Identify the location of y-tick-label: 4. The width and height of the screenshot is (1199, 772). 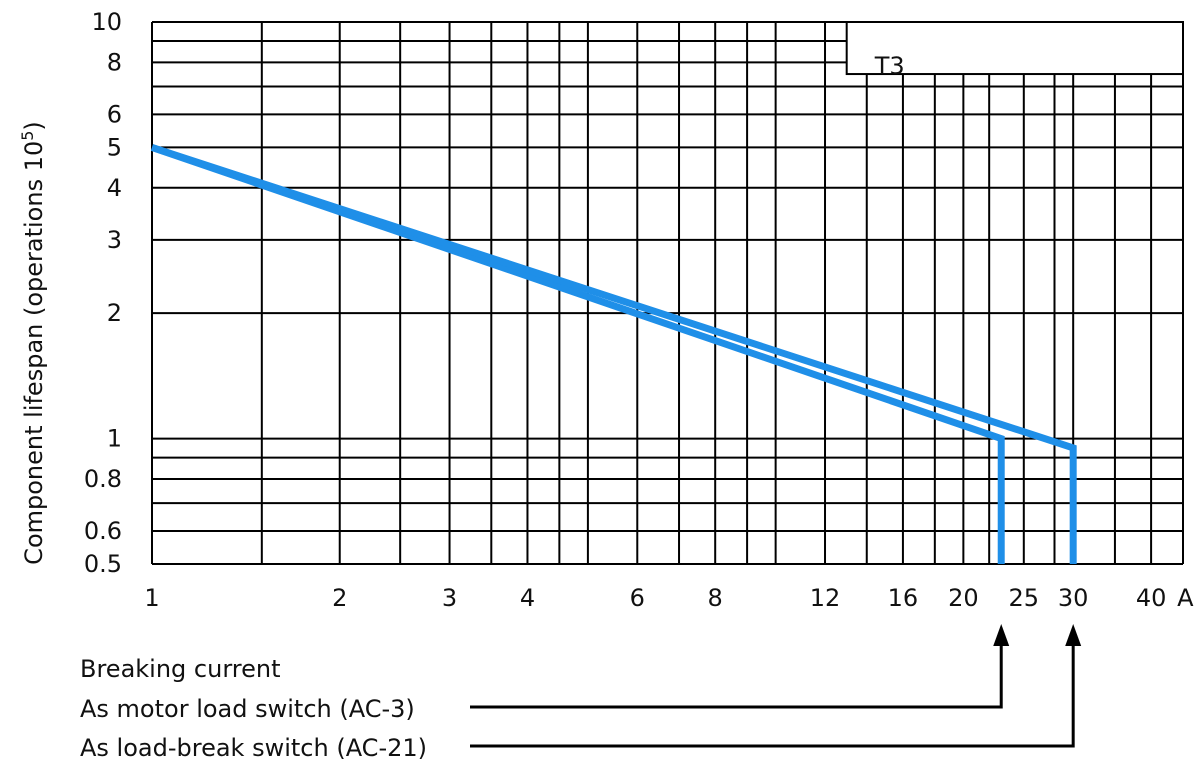
(114, 188).